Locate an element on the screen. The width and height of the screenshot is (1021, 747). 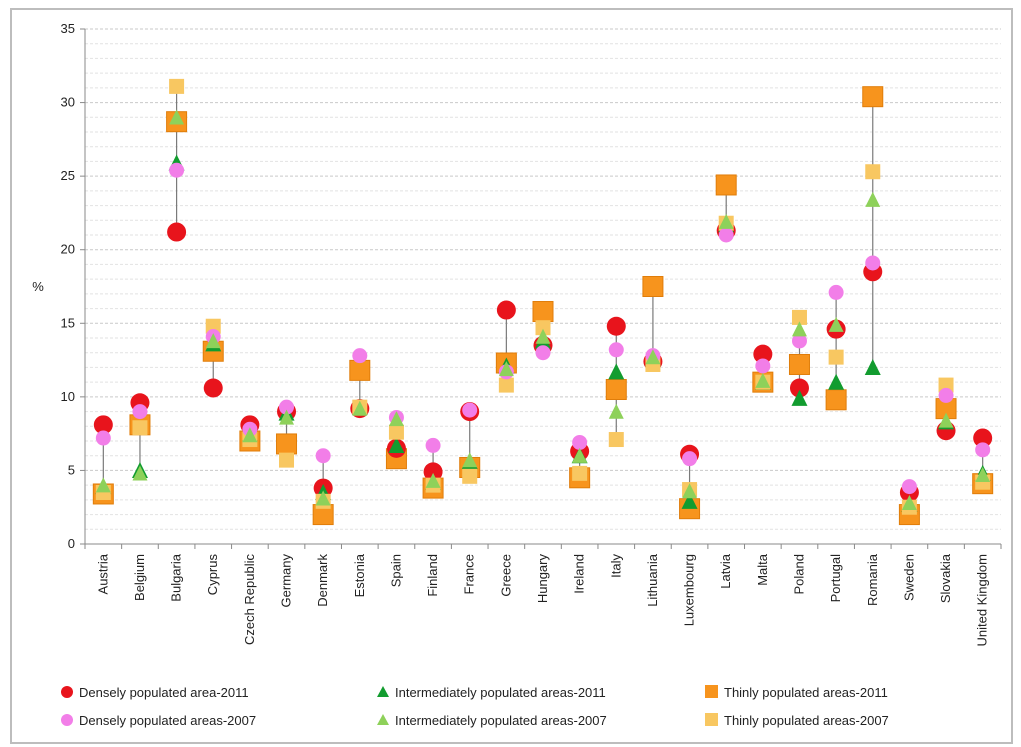
y-tick-label: 25 is located at coordinates (68, 175).